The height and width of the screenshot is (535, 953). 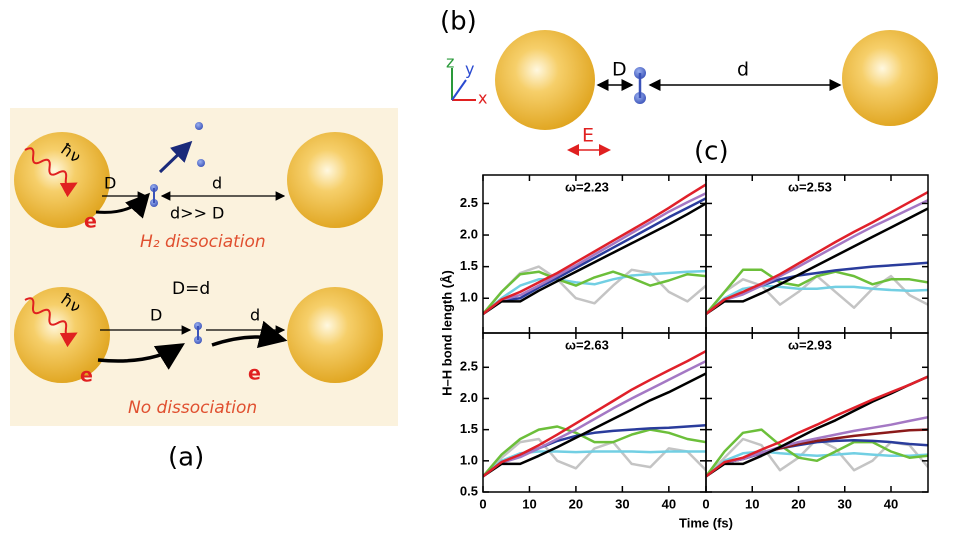 What do you see at coordinates (706, 522) in the screenshot?
I see `x-axis-title: Time (fs)` at bounding box center [706, 522].